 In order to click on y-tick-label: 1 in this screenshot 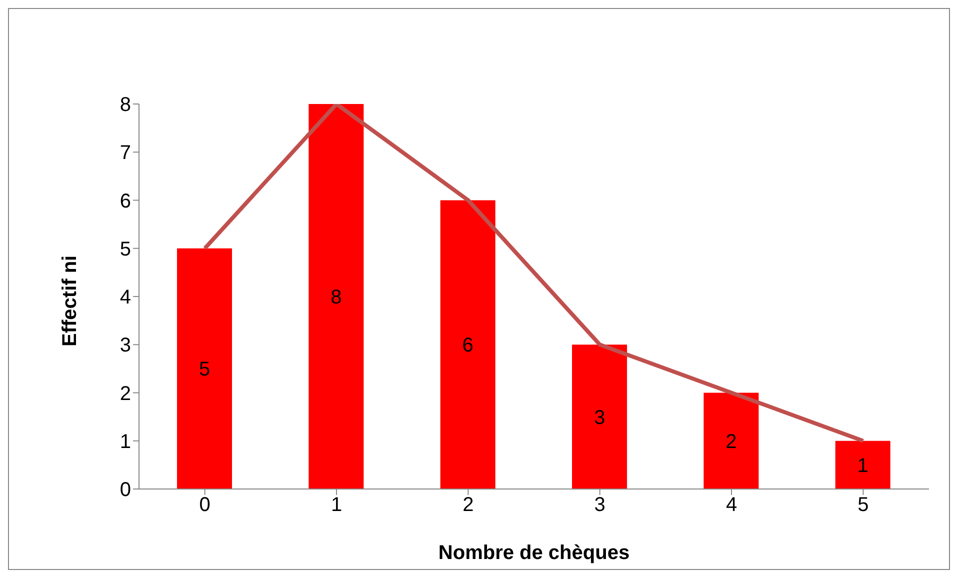, I will do `click(125, 441)`.